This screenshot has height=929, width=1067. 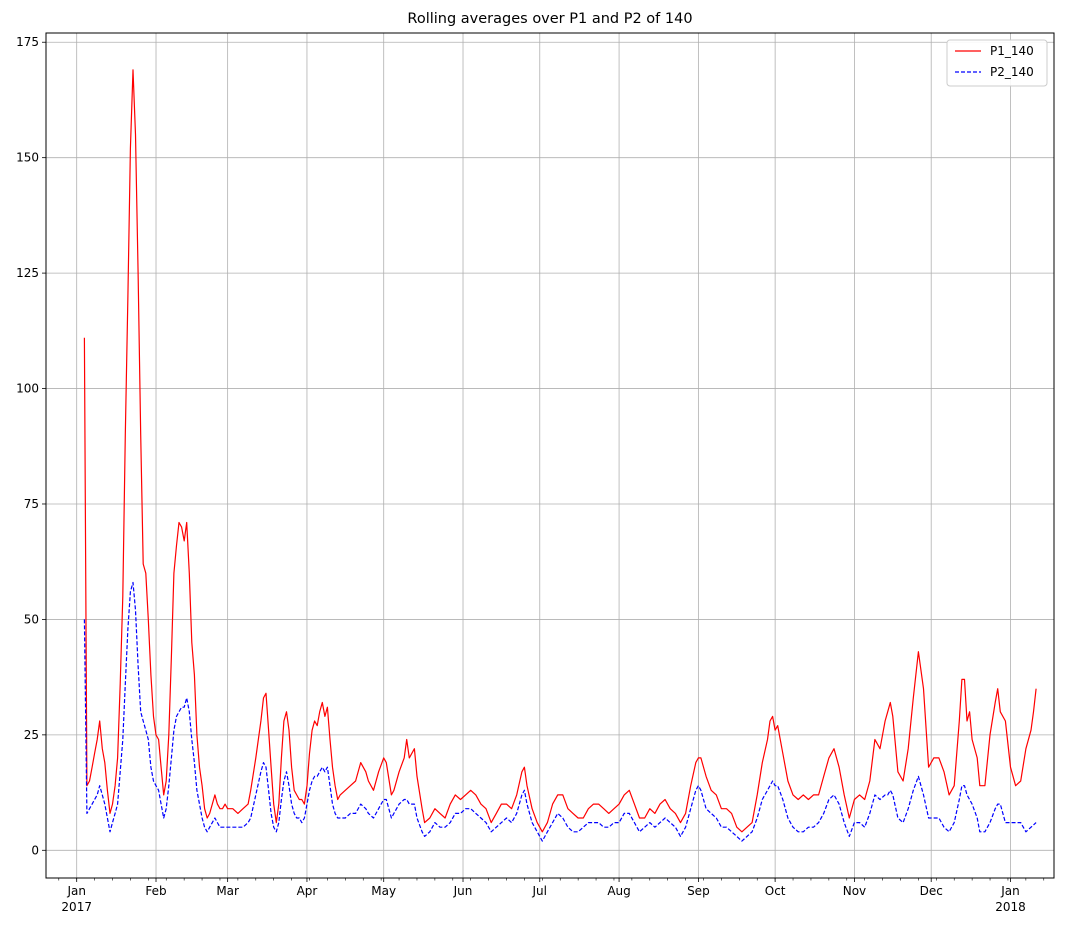 I want to click on x-tick-label: Mar, so click(x=227, y=891).